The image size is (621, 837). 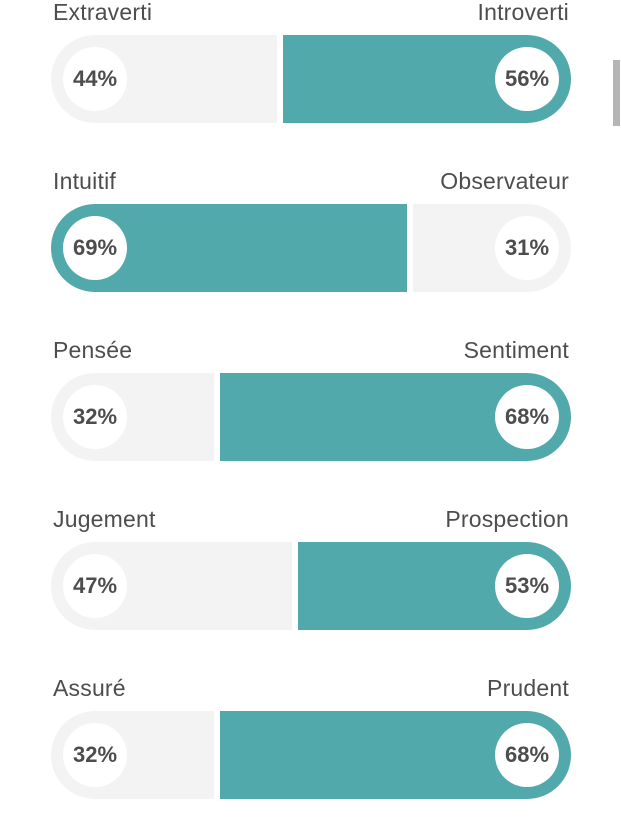 I want to click on trait-right-percent: 31%, so click(x=527, y=248).